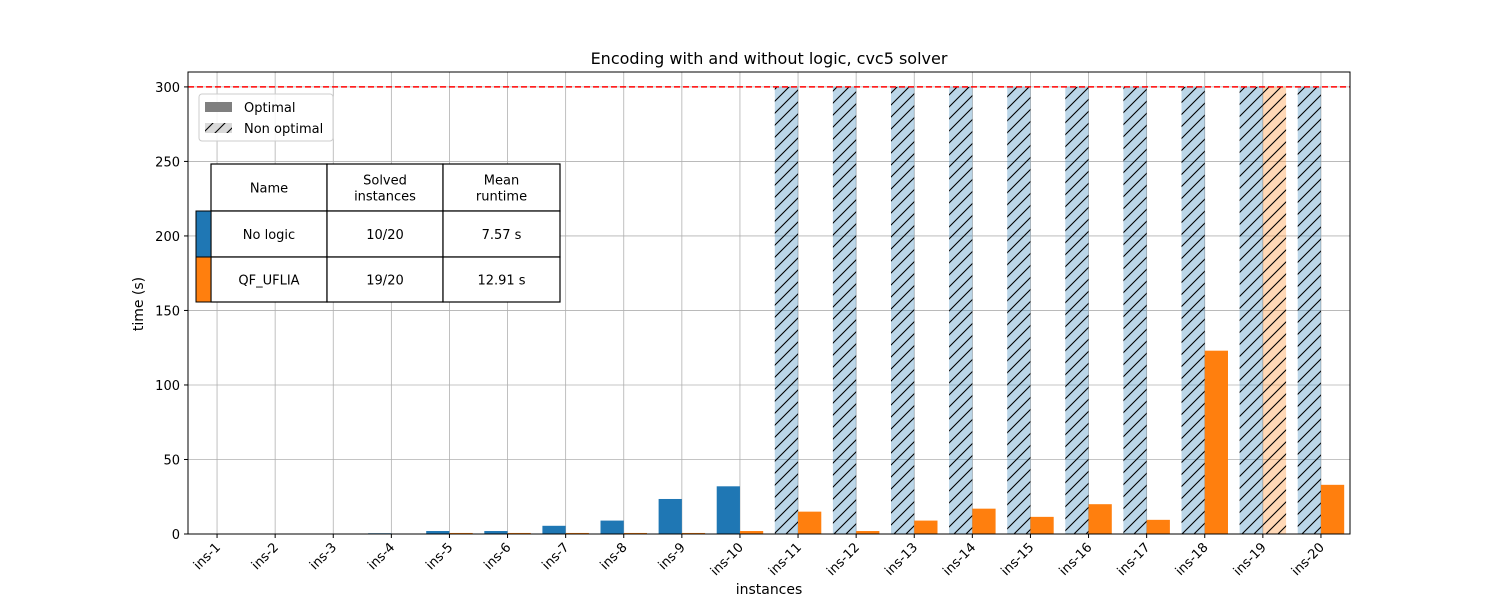  I want to click on x-tick-label: ins-8, so click(614, 556).